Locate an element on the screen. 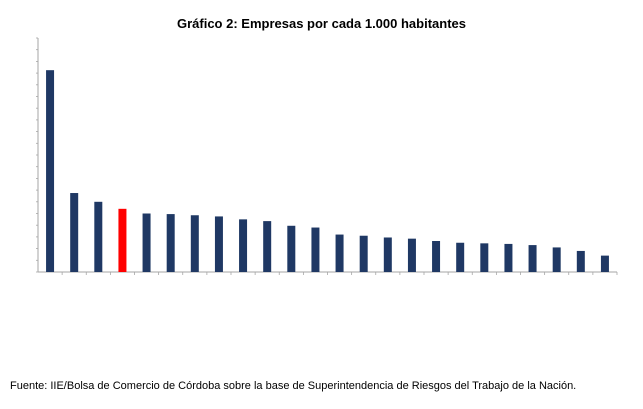 The height and width of the screenshot is (409, 643). bar-highlighted is located at coordinates (122, 240).